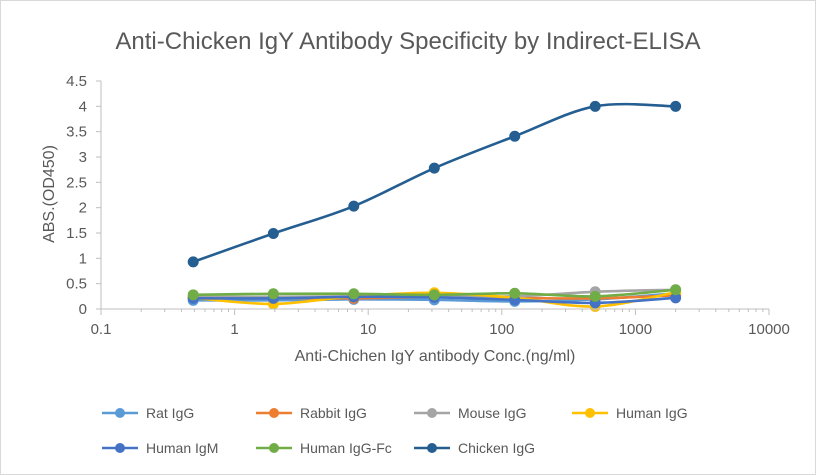 The image size is (816, 475). I want to click on y-tick-label: 0.5, so click(76, 284).